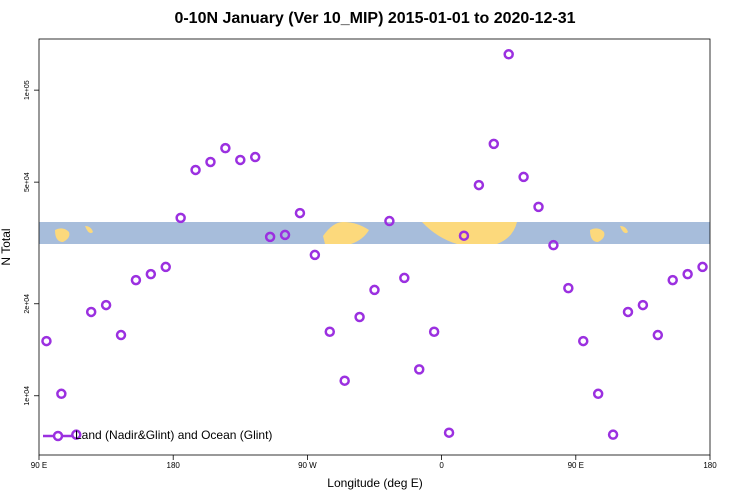 Image resolution: width=750 pixels, height=500 pixels. What do you see at coordinates (58, 436) in the screenshot?
I see `legend-marker` at bounding box center [58, 436].